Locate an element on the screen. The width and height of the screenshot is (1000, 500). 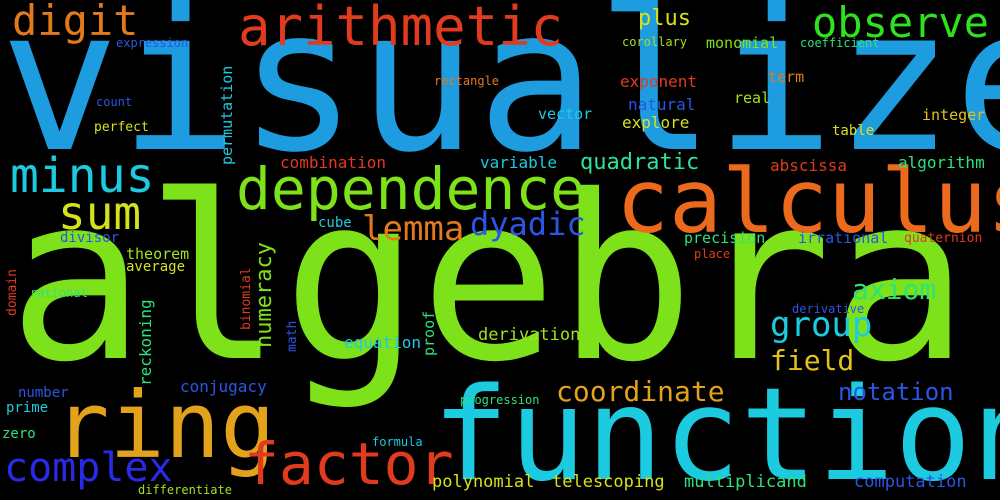
word-formula: formula is located at coordinates (397, 442).